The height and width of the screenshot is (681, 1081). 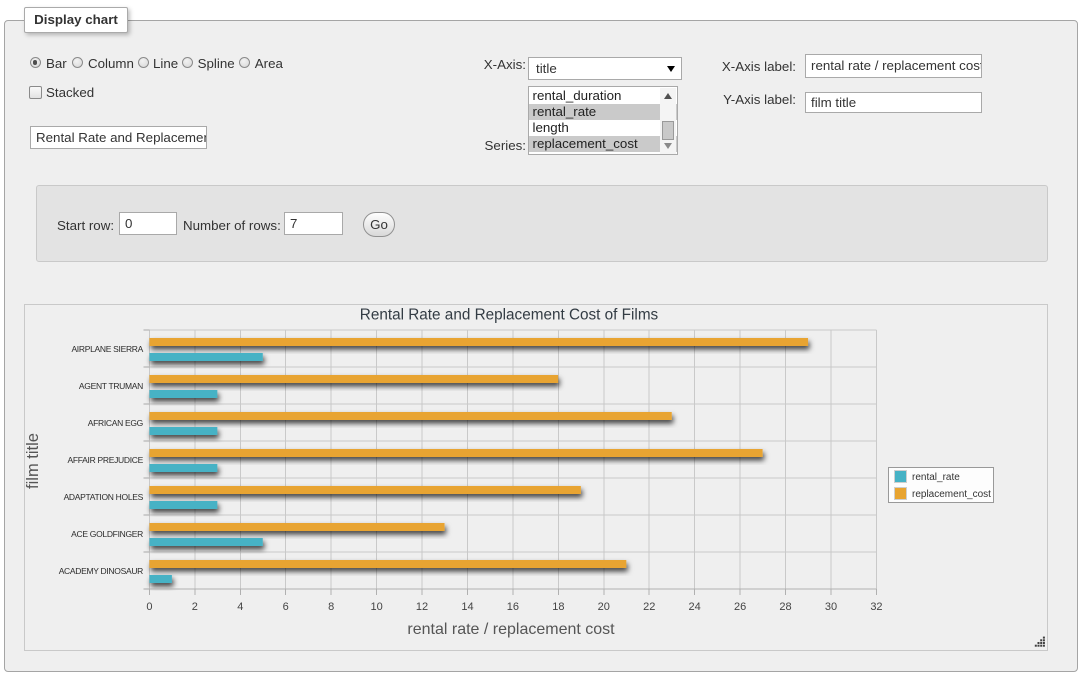 What do you see at coordinates (467, 607) in the screenshot?
I see `svg-text: 14` at bounding box center [467, 607].